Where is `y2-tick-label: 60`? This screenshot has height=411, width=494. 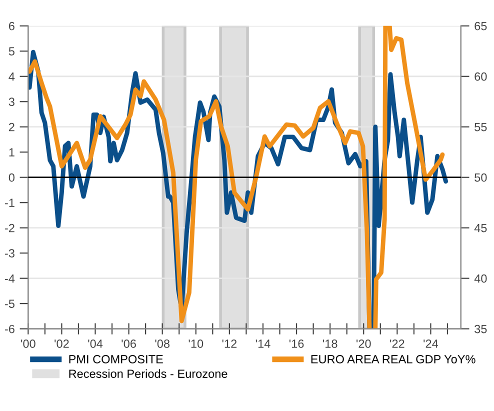 y2-tick-label: 60 is located at coordinates (480, 76).